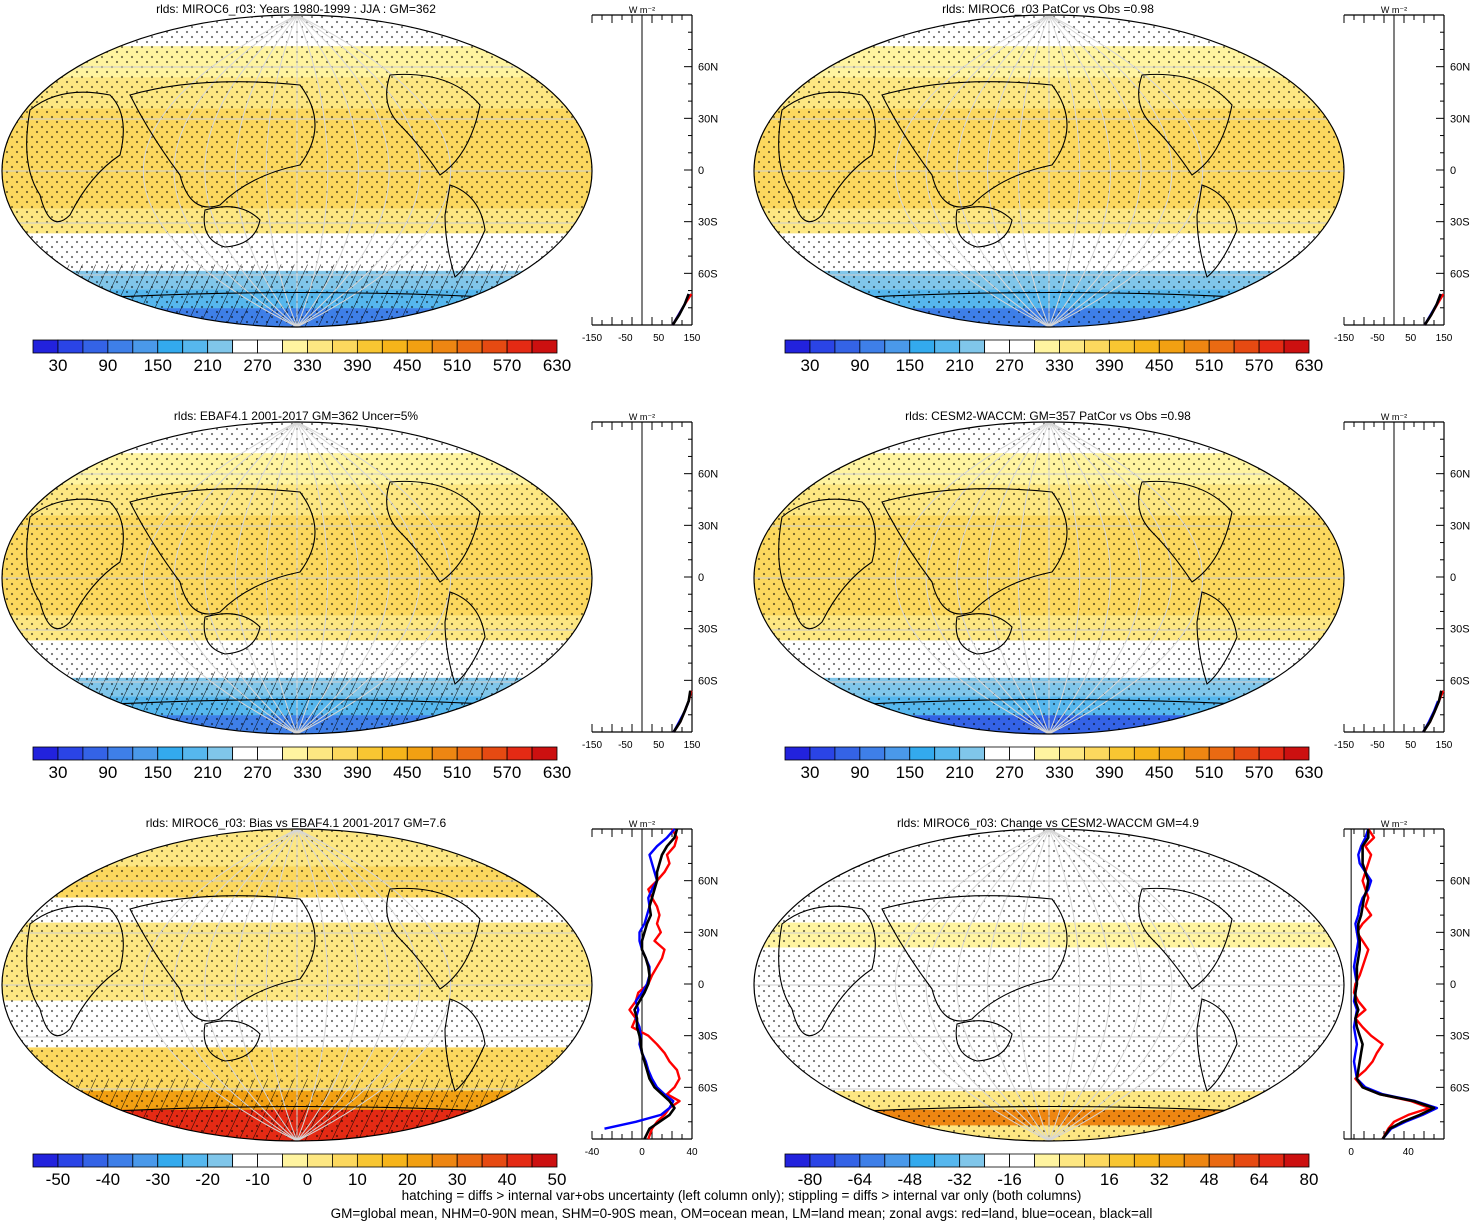  Describe the element at coordinates (108, 1179) in the screenshot. I see `colorbar-tick-label: -40` at that location.